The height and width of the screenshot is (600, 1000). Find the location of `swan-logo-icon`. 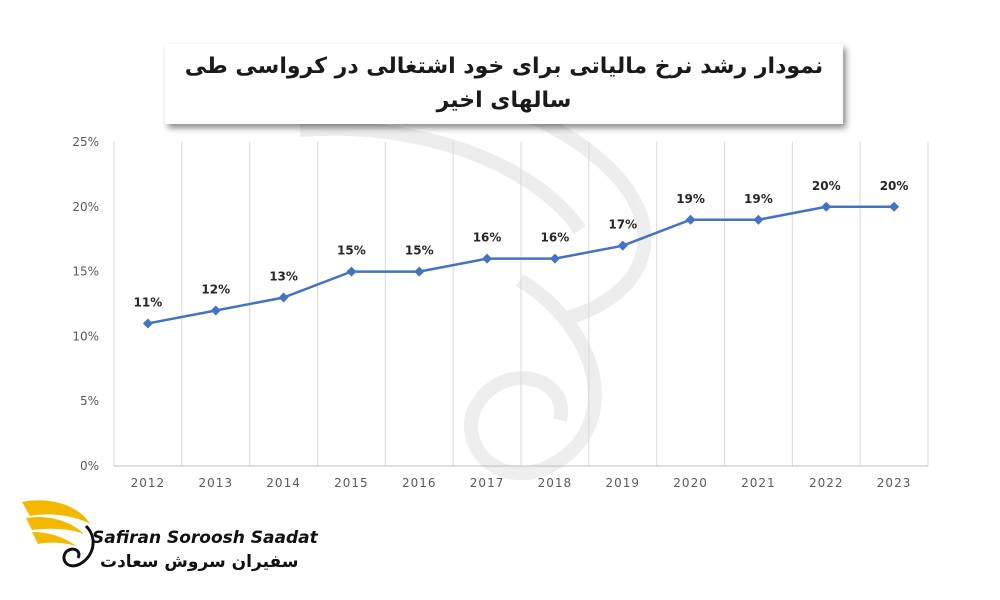

swan-logo-icon is located at coordinates (58, 534).